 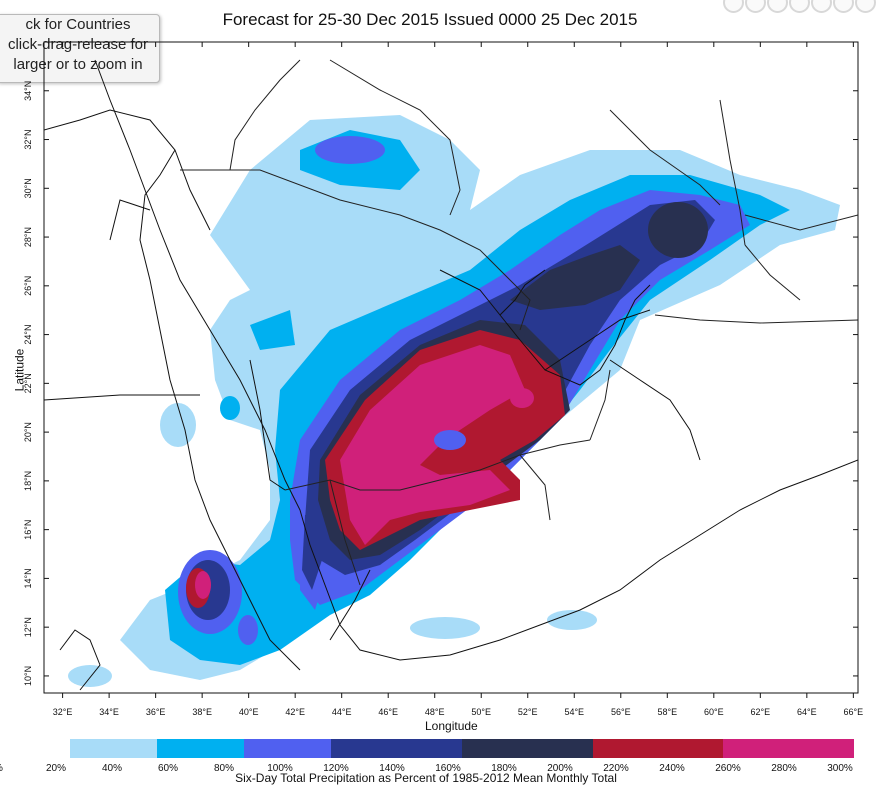 I want to click on lon-tick-label: 38°E, so click(x=202, y=712).